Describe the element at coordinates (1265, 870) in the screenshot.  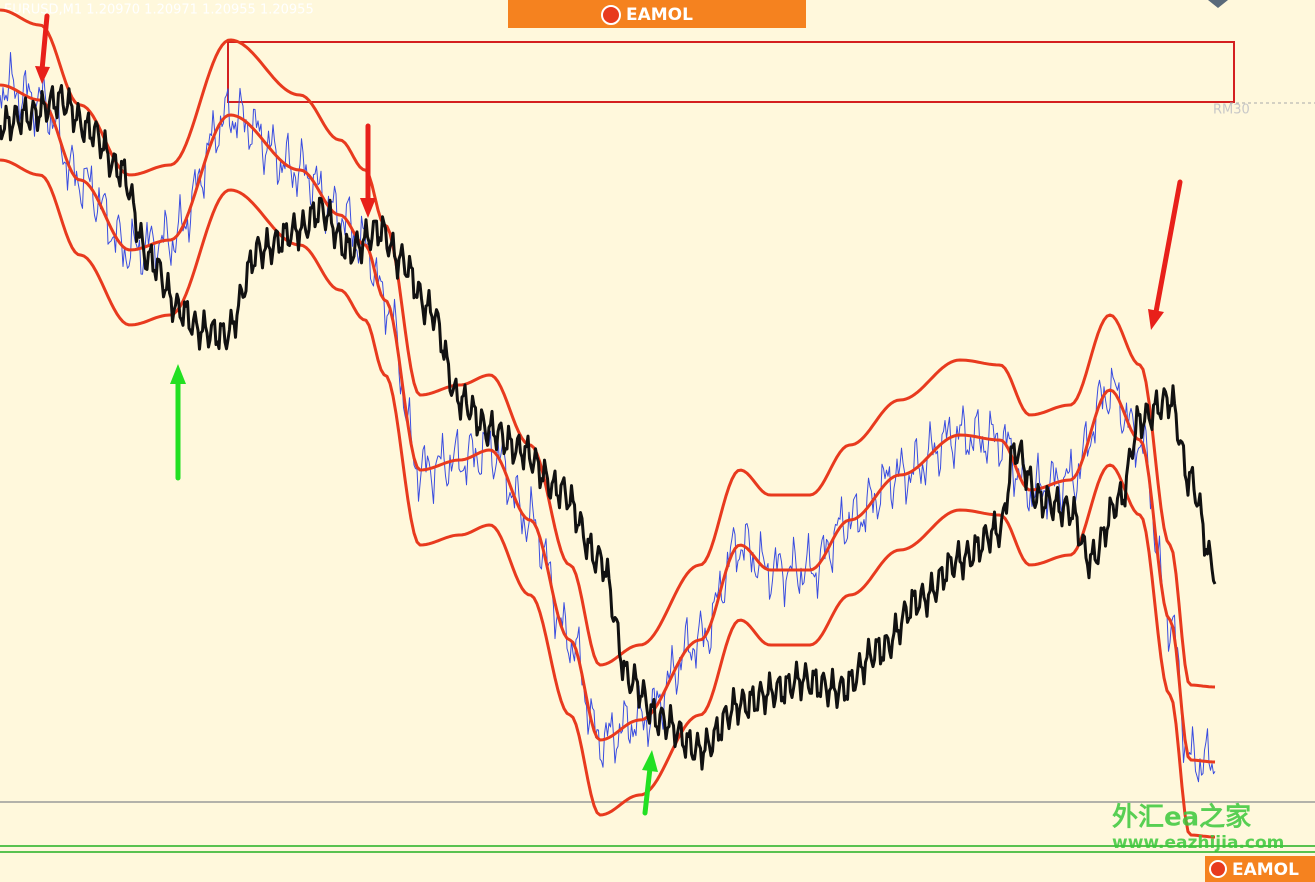
I see `bottom-logo: EAMOL` at that location.